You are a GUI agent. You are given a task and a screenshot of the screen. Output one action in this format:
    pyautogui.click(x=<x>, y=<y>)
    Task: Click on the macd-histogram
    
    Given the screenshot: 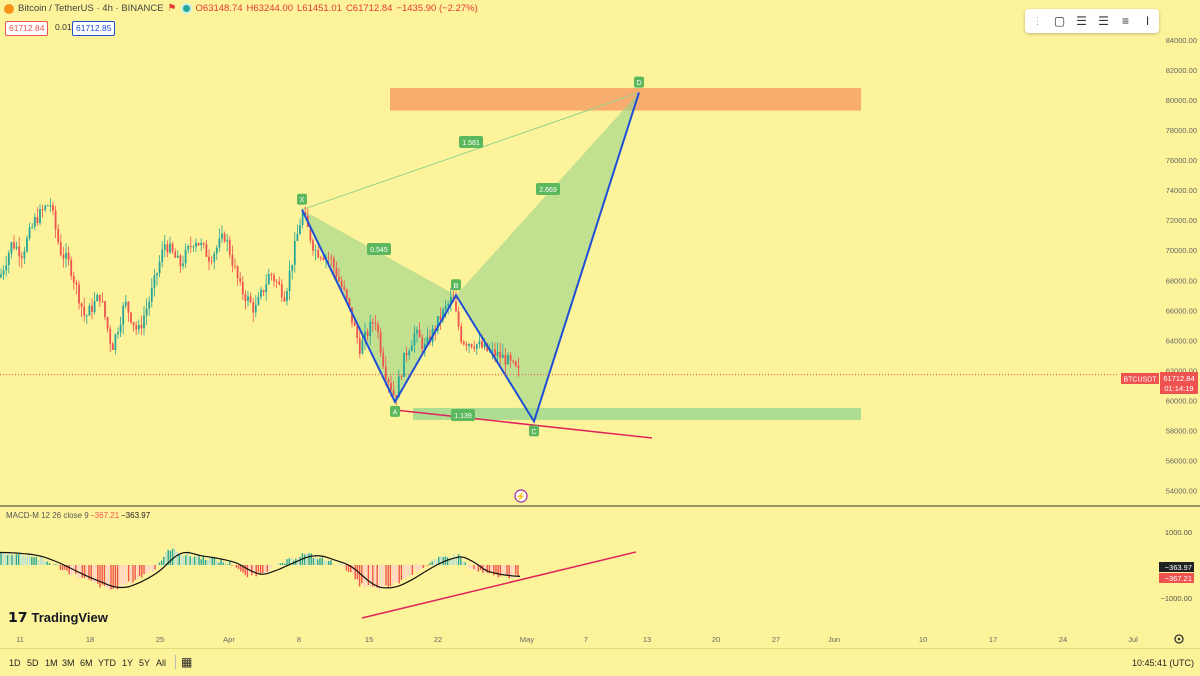 What is the action you would take?
    pyautogui.click(x=259, y=570)
    